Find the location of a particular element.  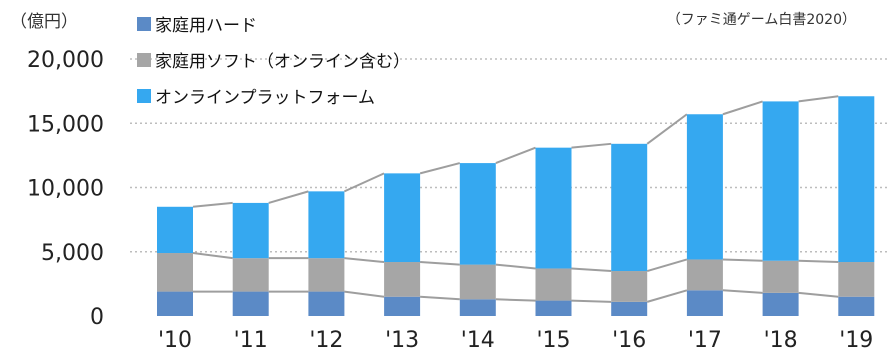

x-tick-label: '11 is located at coordinates (251, 340).